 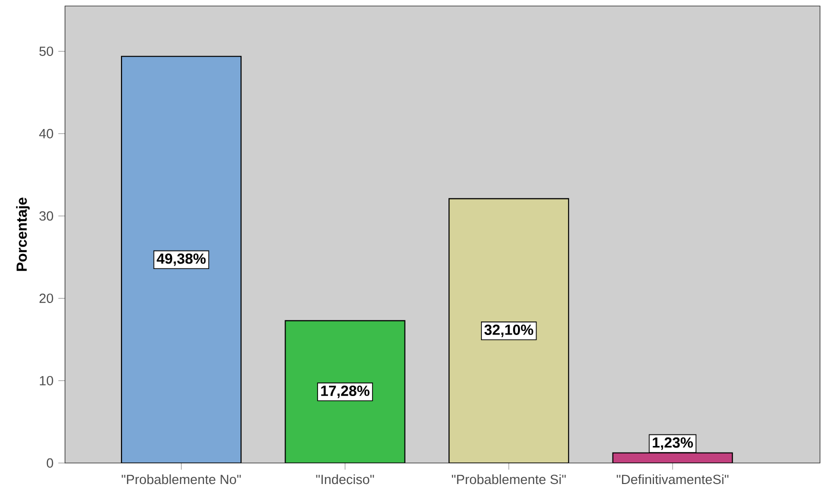 What do you see at coordinates (509, 479) in the screenshot?
I see `x-tick-label: "Probablemente Si"` at bounding box center [509, 479].